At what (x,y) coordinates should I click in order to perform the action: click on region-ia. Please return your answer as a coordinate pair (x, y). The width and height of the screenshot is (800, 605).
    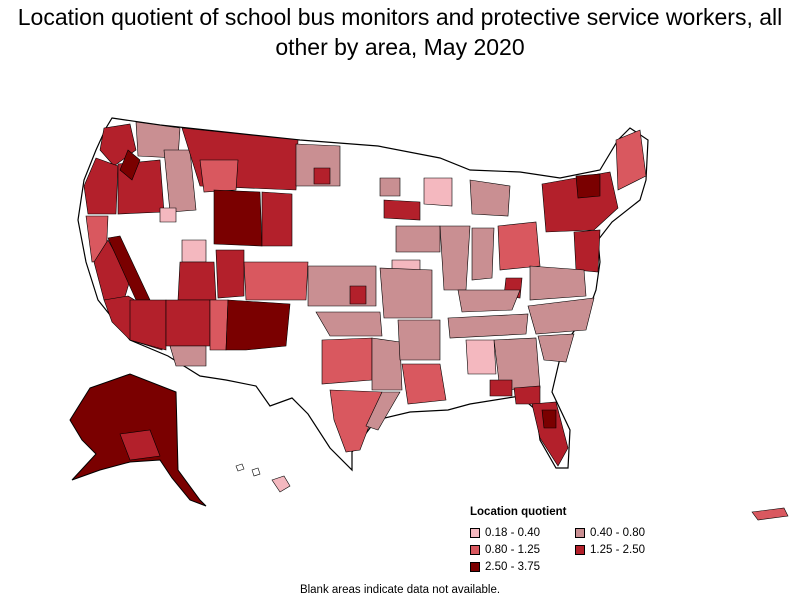
    Looking at the image, I should click on (418, 239).